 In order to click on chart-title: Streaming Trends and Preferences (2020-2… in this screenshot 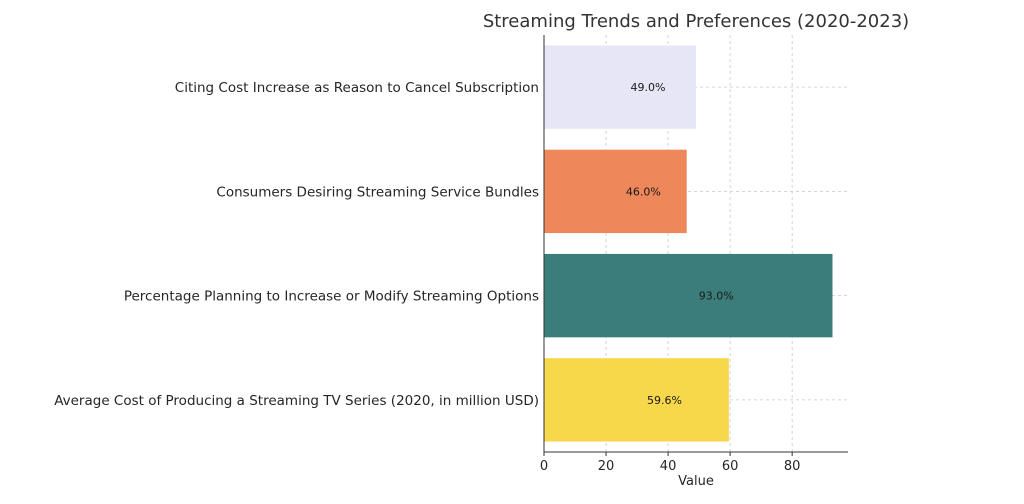, I will do `click(696, 21)`.